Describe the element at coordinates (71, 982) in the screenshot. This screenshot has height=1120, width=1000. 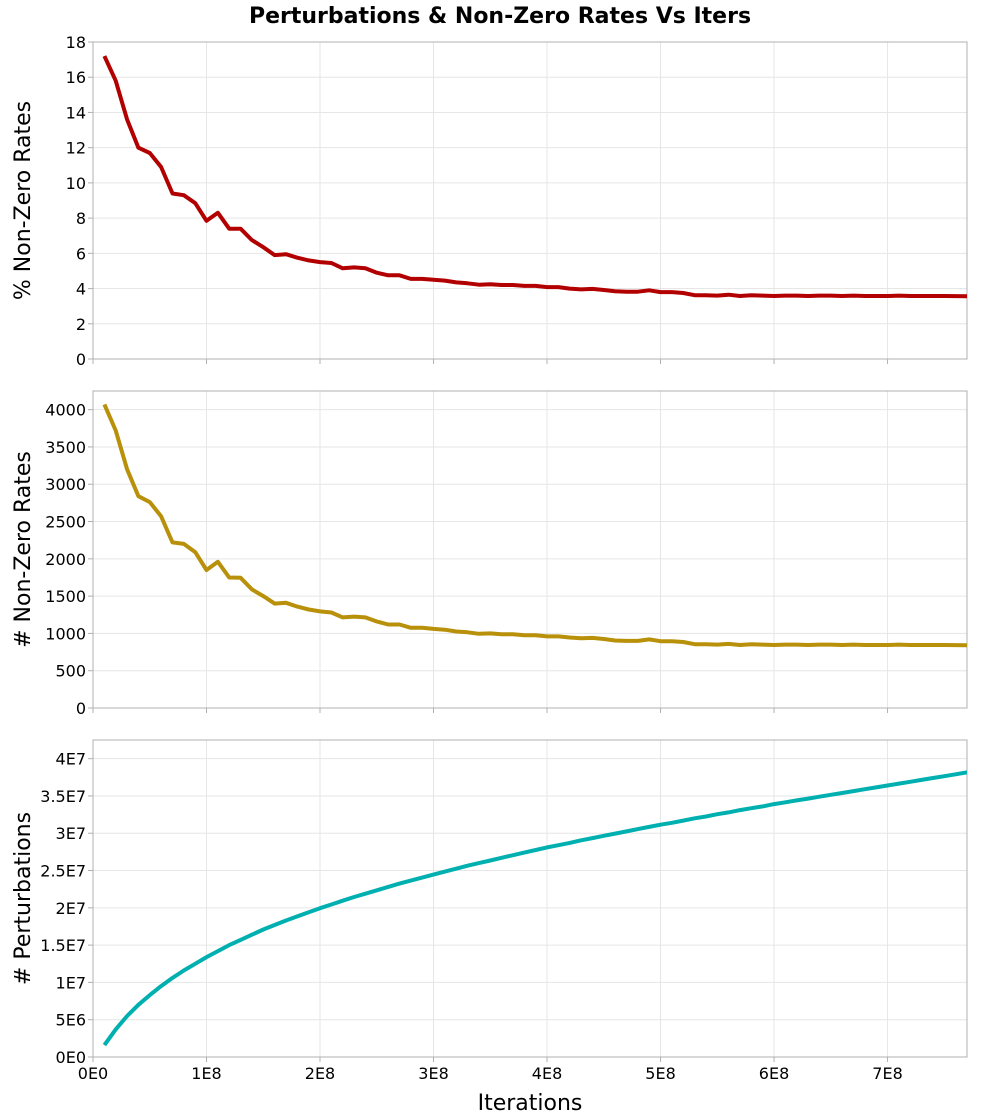
I see `y-tick-label: 1E7` at that location.